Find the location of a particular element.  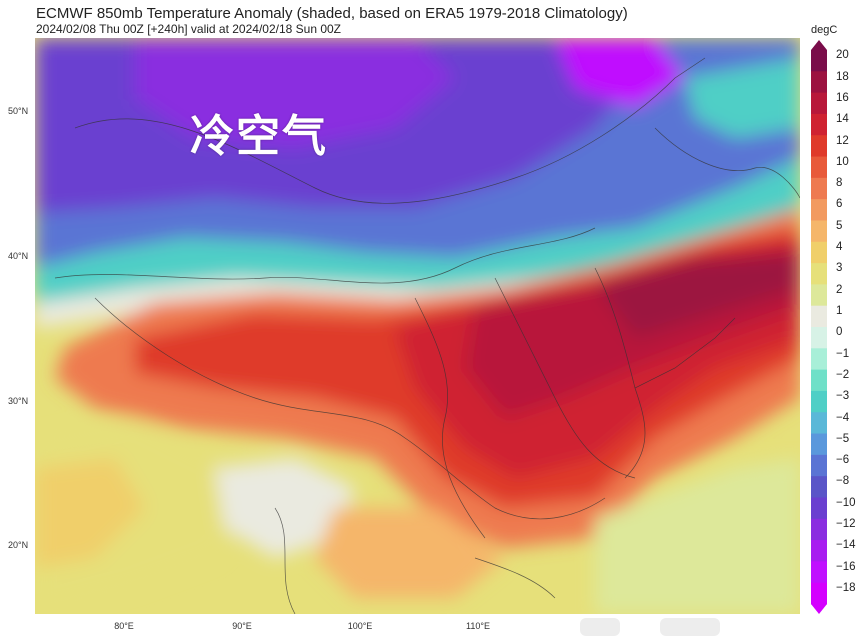

lat-label-30: 30°N is located at coordinates (18, 401).